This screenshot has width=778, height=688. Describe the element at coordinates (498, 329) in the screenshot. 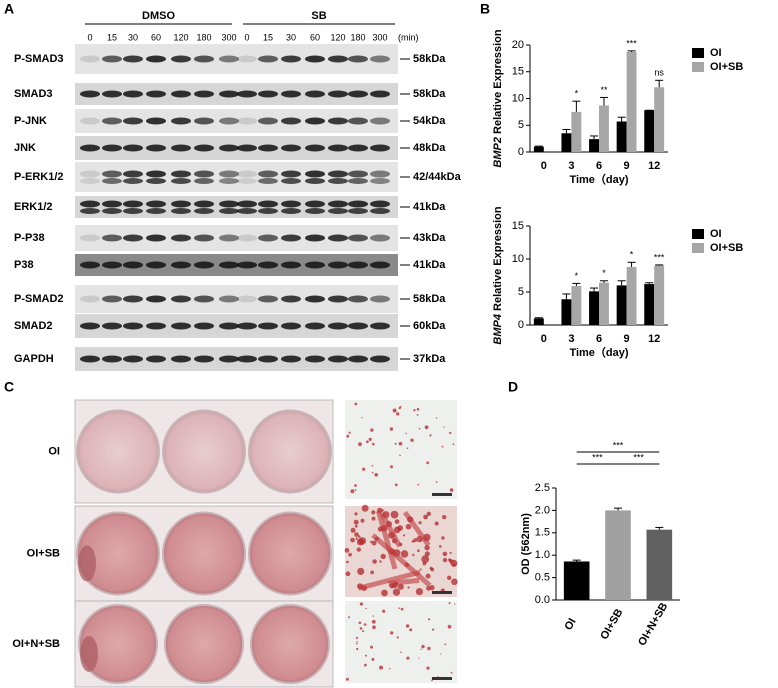

I see `y-axis-gene: BMP4` at that location.